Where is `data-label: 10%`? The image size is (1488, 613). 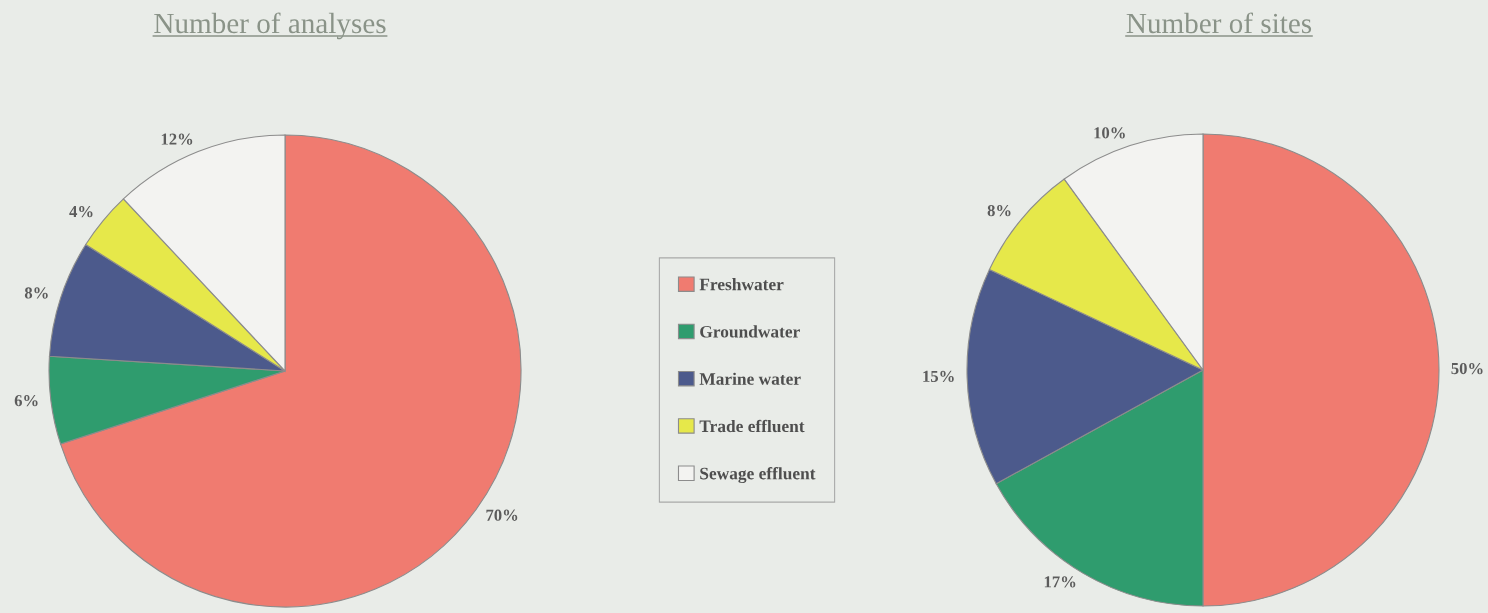 data-label: 10% is located at coordinates (1109, 133).